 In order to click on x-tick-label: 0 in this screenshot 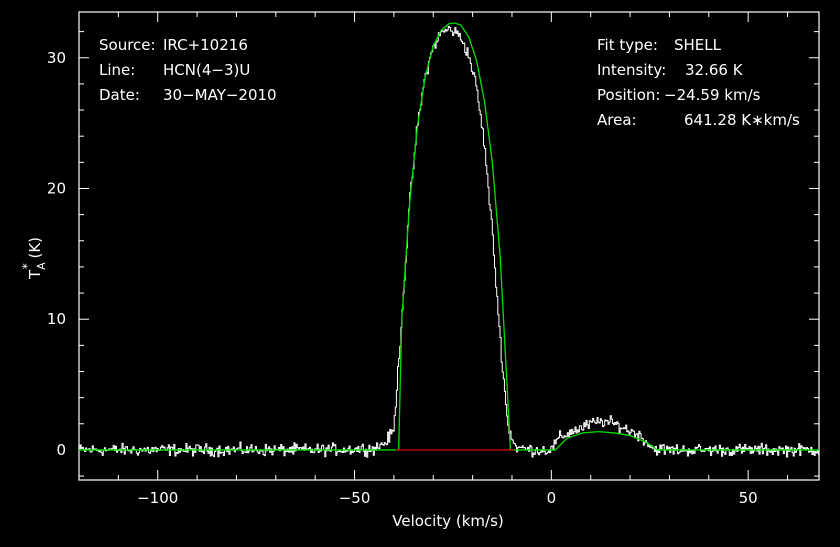, I will do `click(552, 498)`.